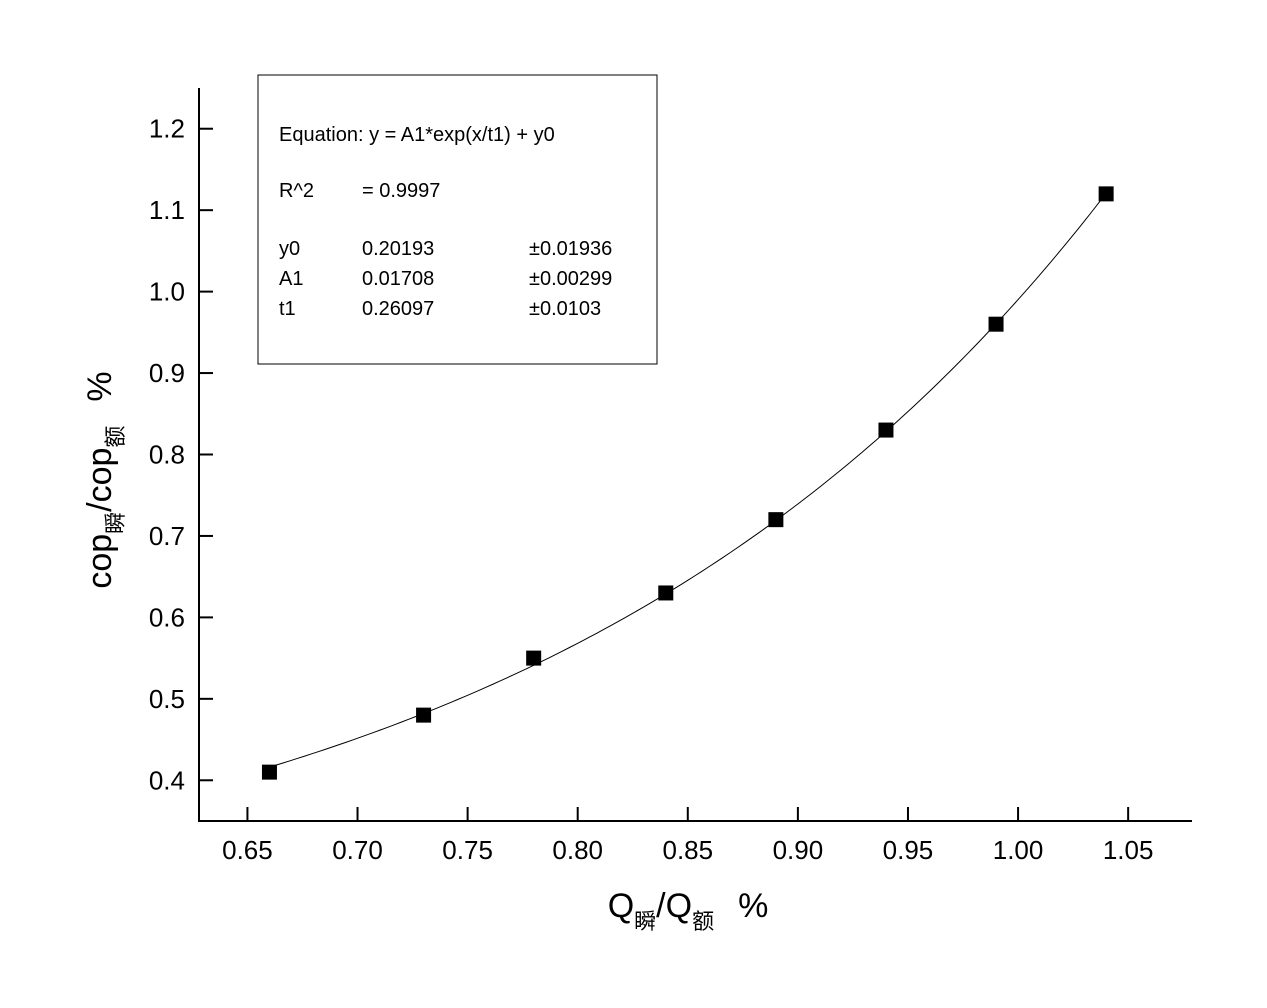 The height and width of the screenshot is (1008, 1267). Describe the element at coordinates (565, 309) in the screenshot. I see `param-error-t1: ±0.0103` at that location.